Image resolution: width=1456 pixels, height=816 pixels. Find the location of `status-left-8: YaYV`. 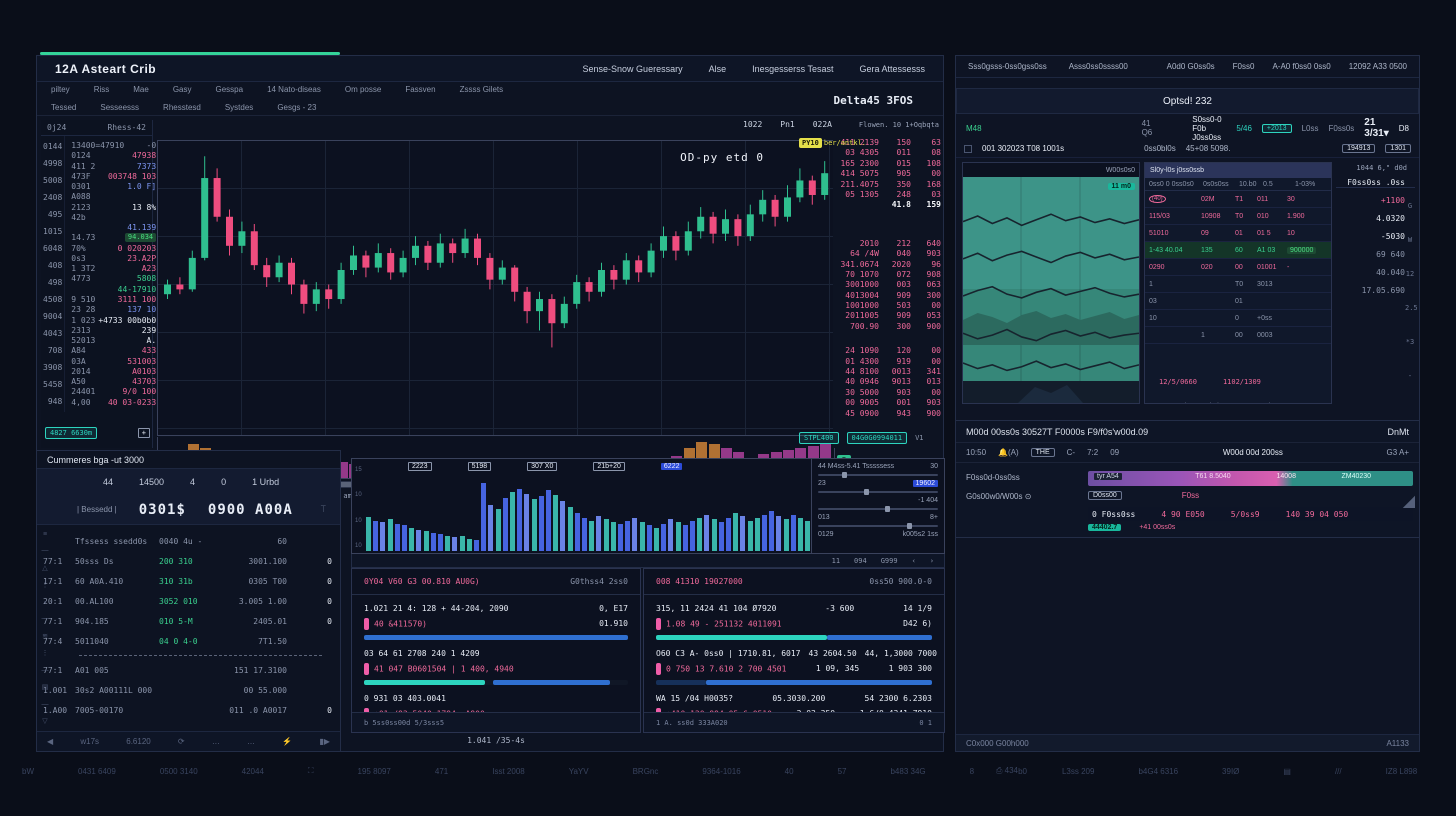

status-left-8: YaYV is located at coordinates (578, 771).